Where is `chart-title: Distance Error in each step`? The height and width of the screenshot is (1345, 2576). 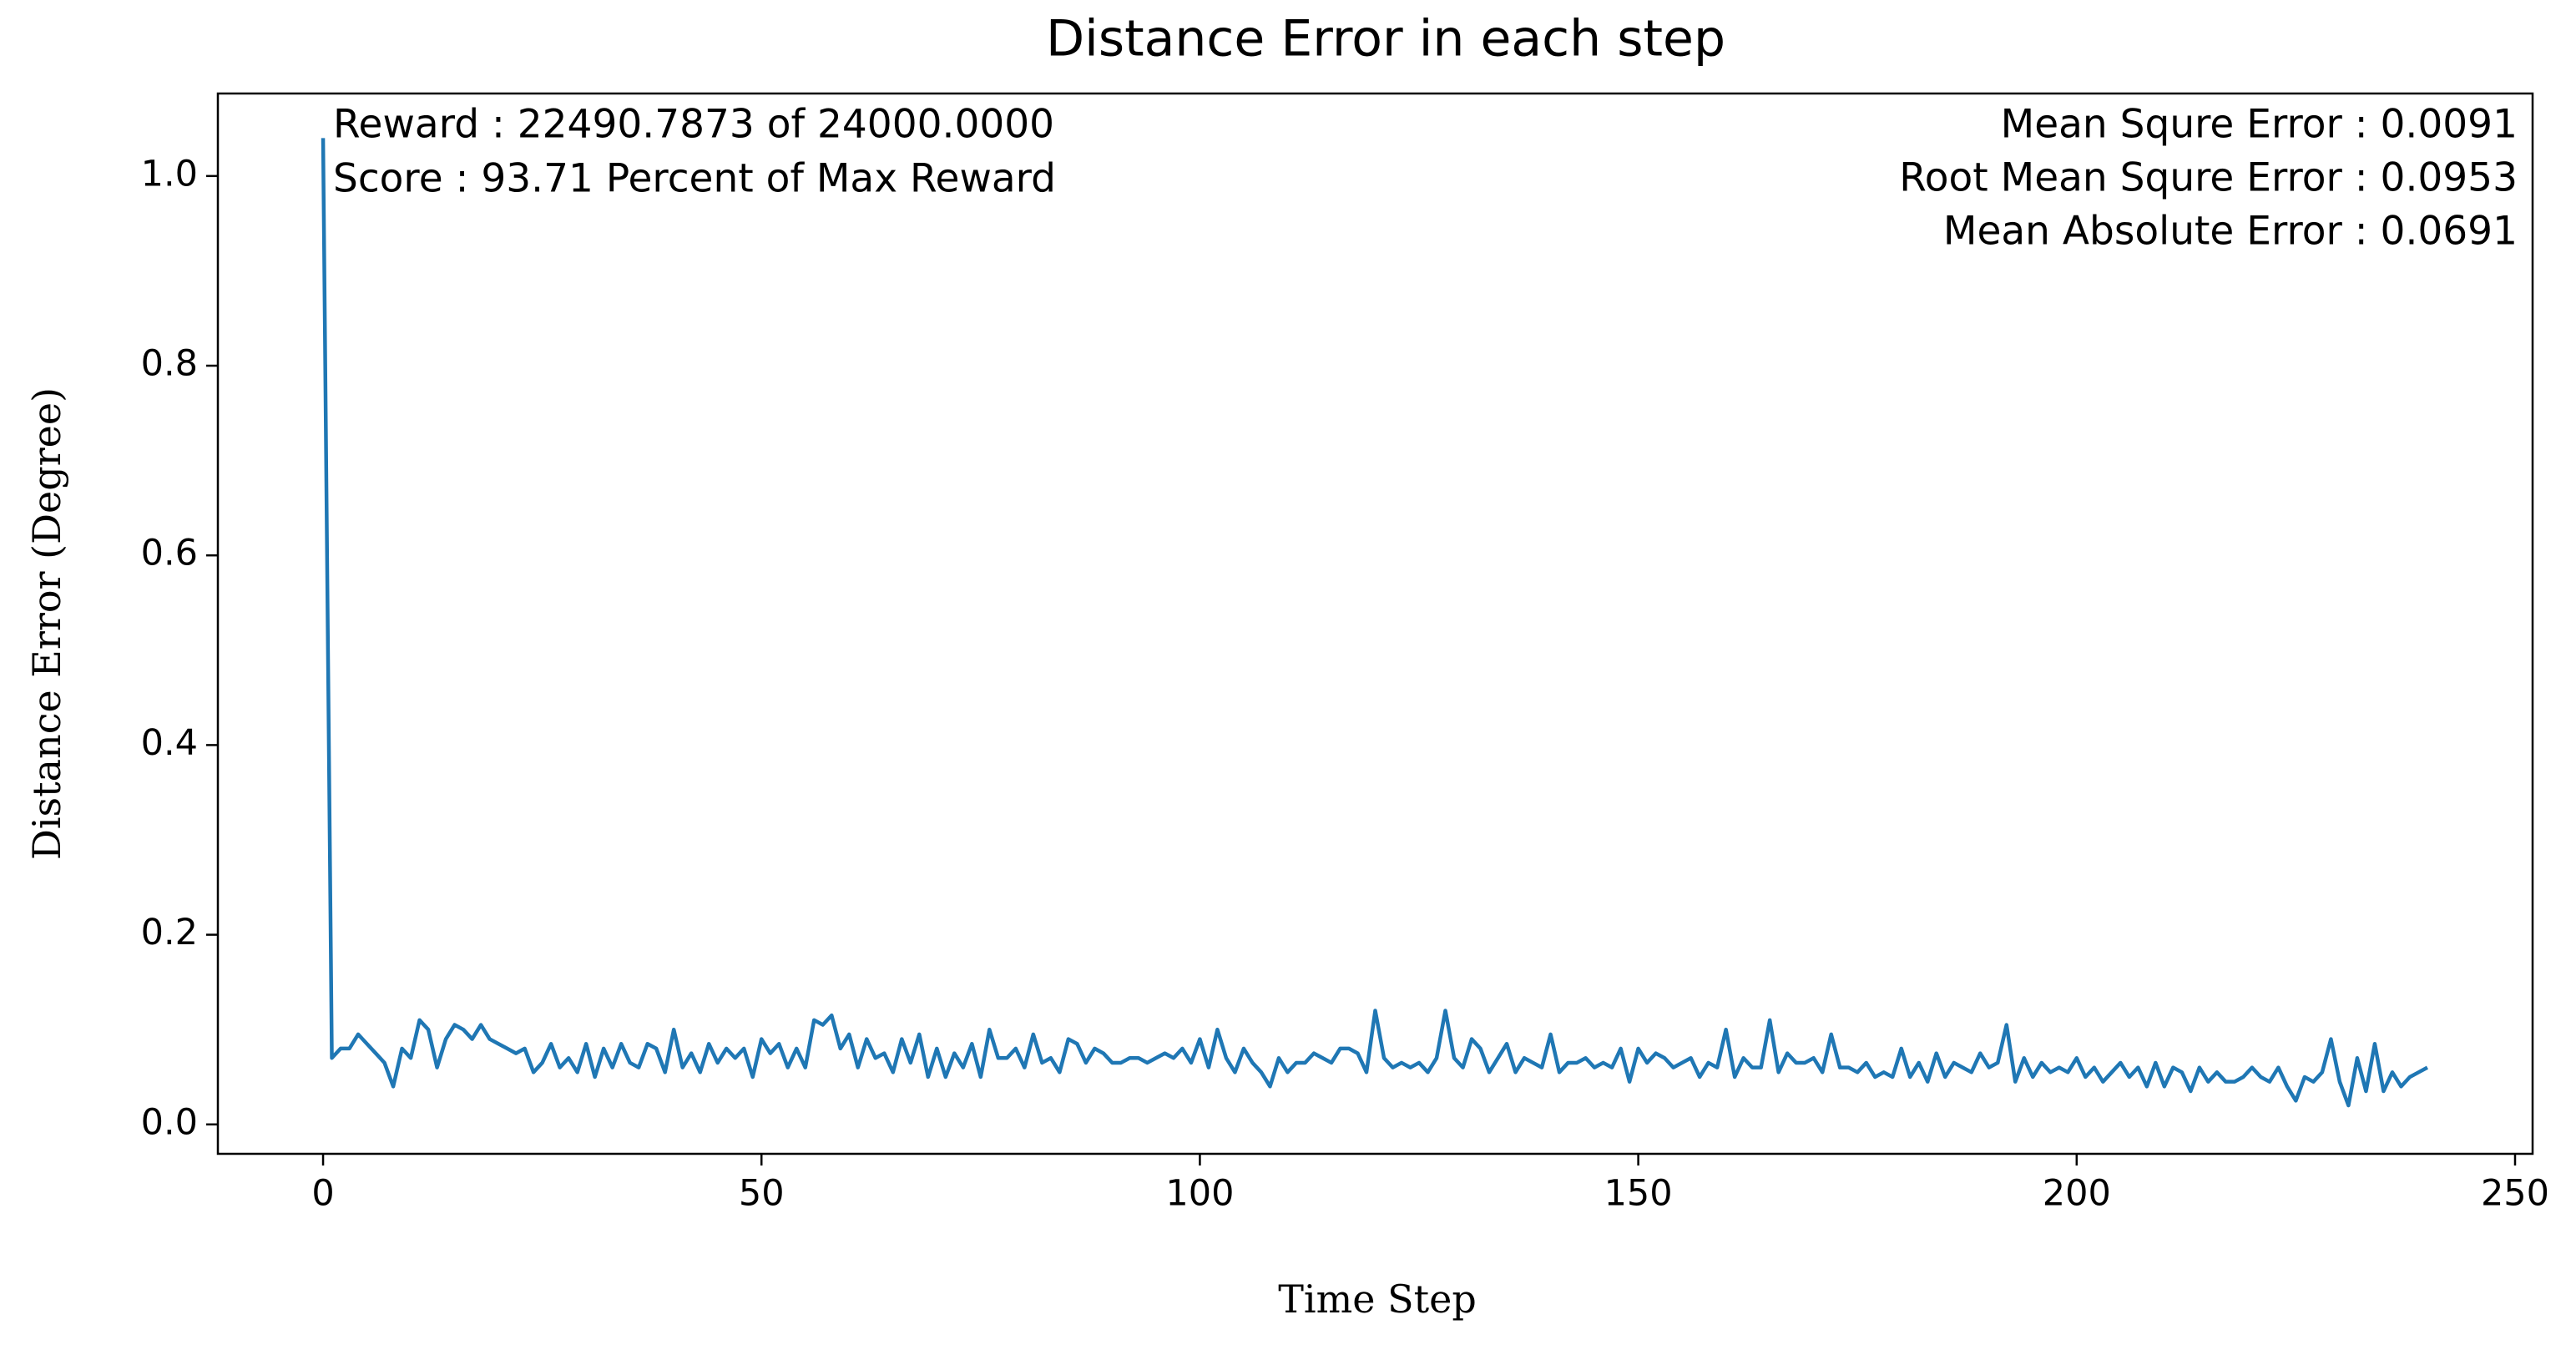
chart-title: Distance Error in each step is located at coordinates (1385, 39).